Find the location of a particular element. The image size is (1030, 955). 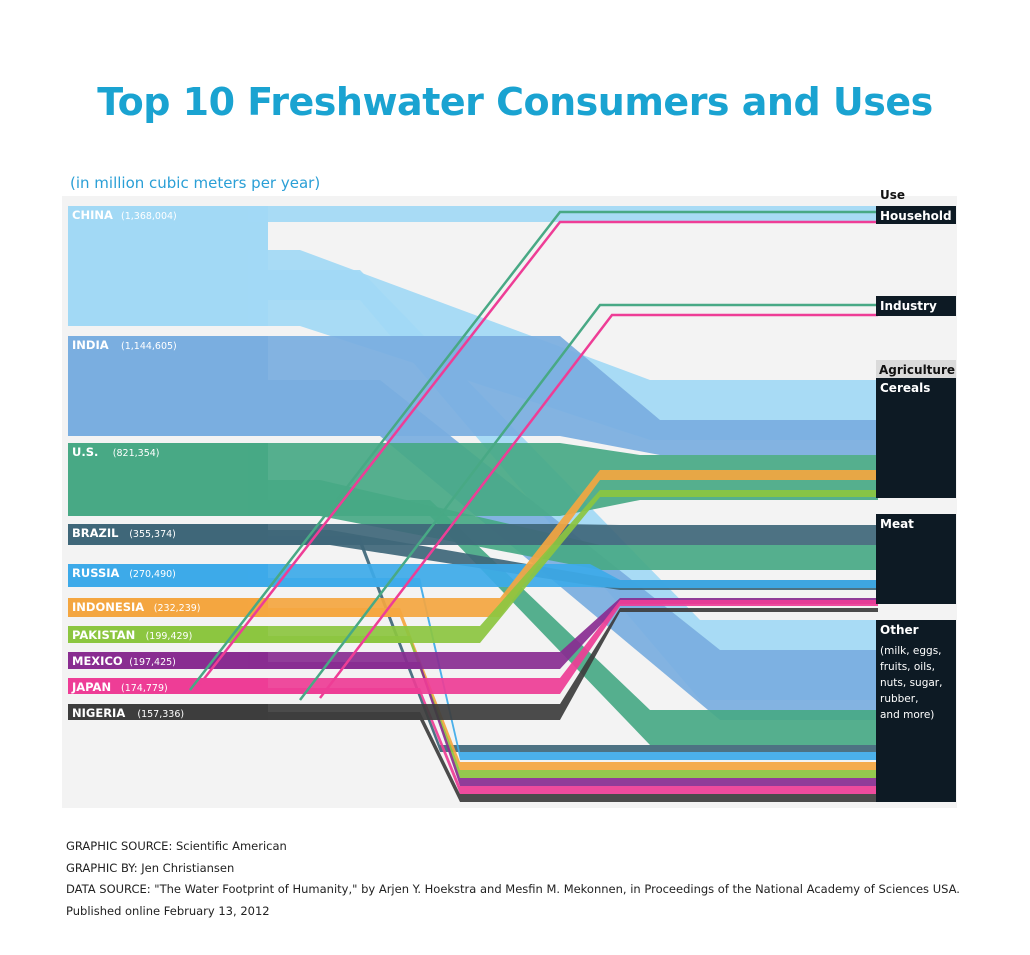

chart-unit-label: (in million cubic meters per year) is located at coordinates (195, 183).